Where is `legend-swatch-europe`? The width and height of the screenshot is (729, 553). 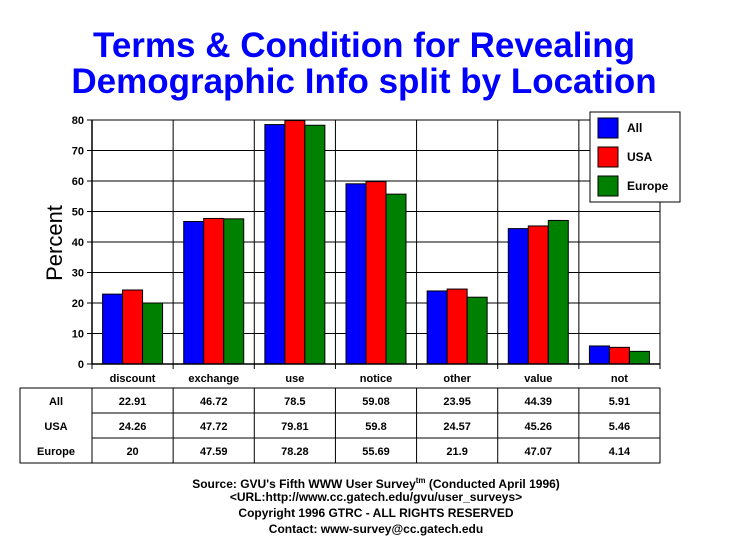
legend-swatch-europe is located at coordinates (608, 186).